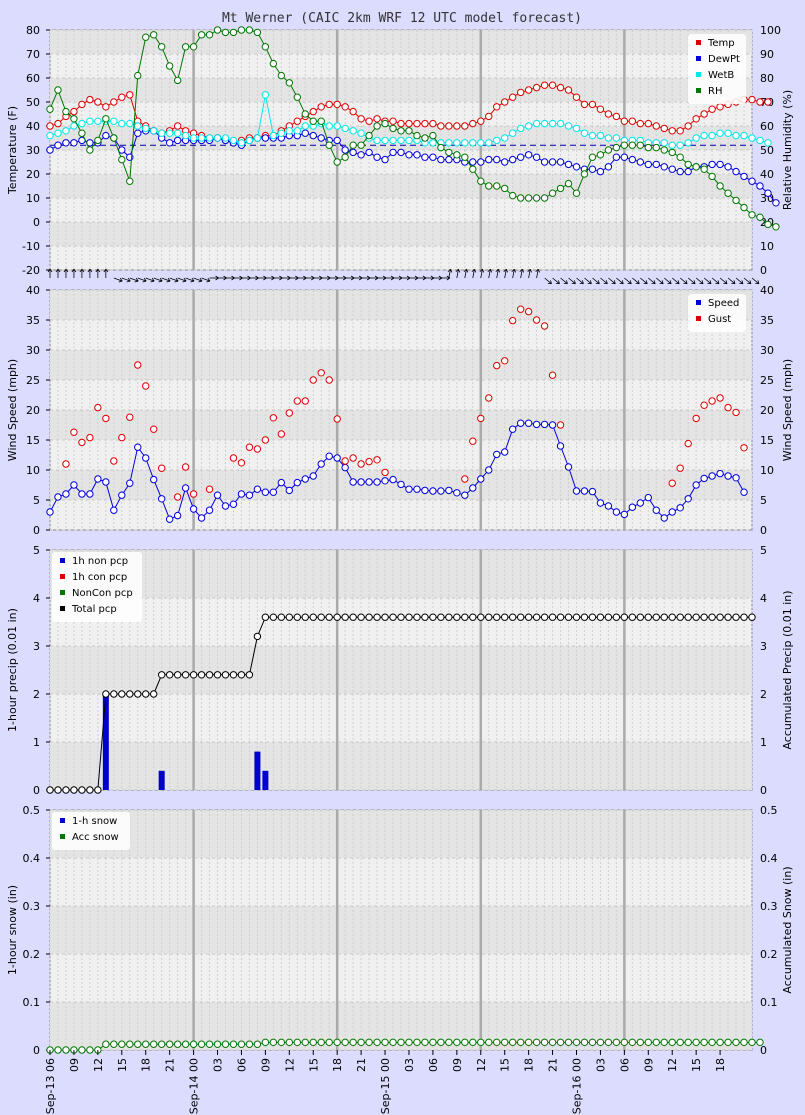 This screenshot has height=1115, width=805. What do you see at coordinates (218, 1065) in the screenshot?
I see `xtick-label: 03` at bounding box center [218, 1065].